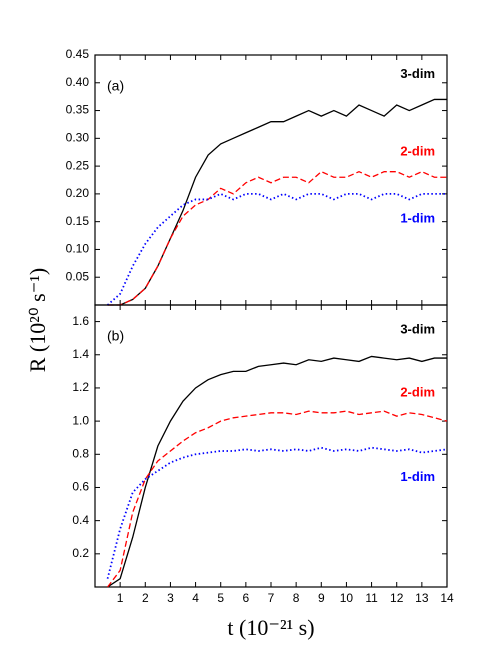 Image resolution: width=498 pixels, height=650 pixels. Describe the element at coordinates (78, 82) in the screenshot. I see `y-tick-label: 0.40` at that location.